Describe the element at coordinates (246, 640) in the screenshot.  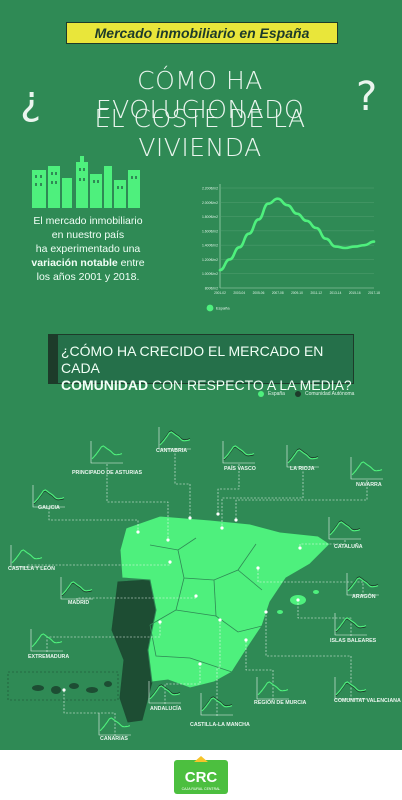
I see `region-pointer-murcia` at that location.